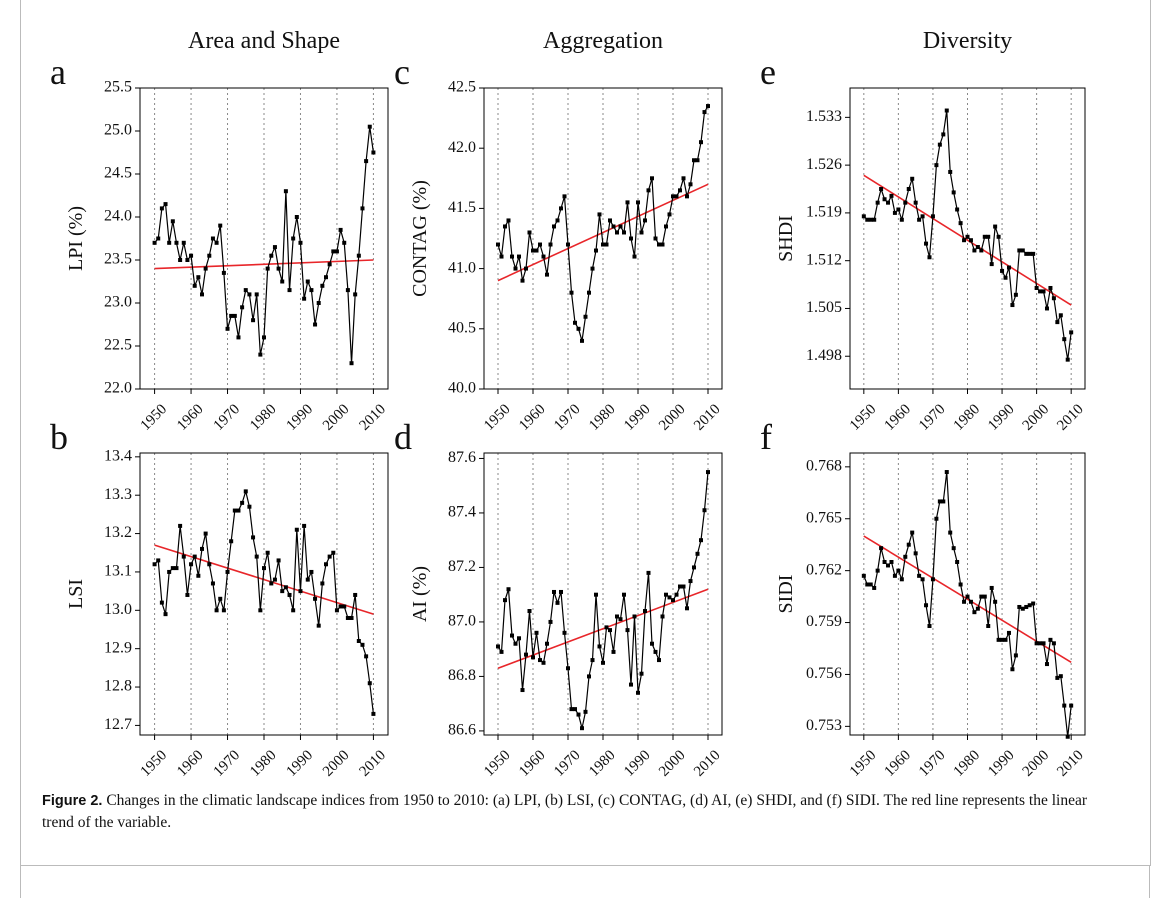 This screenshot has width=1170, height=898. Describe the element at coordinates (462, 388) in the screenshot. I see `y-tick-label: 40.0` at that location.